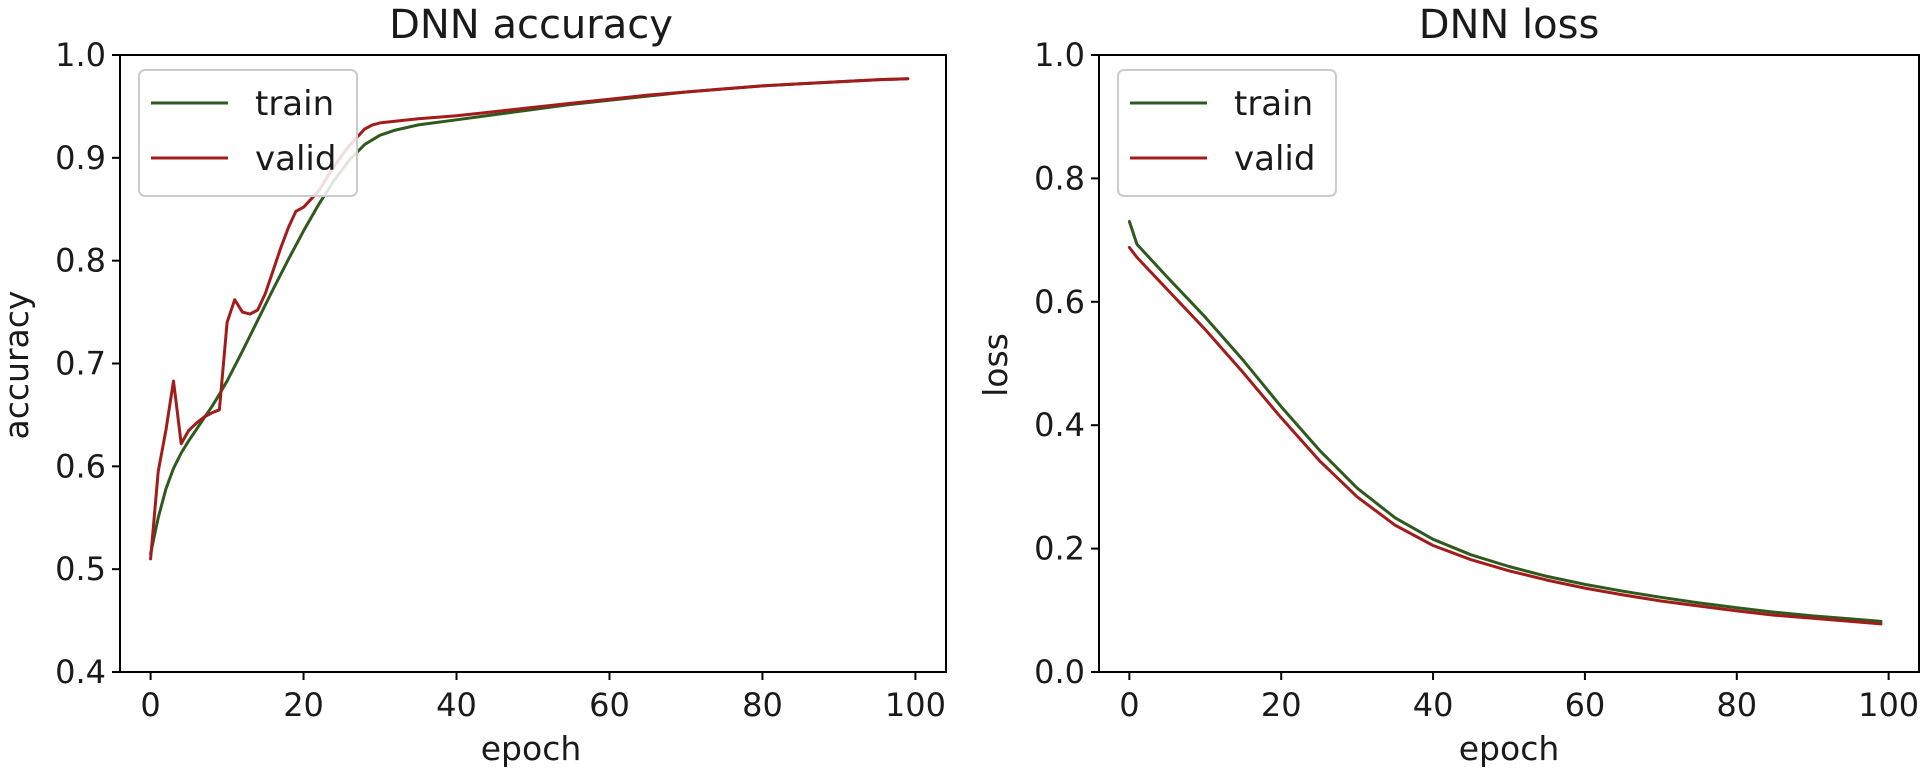 This screenshot has height=775, width=1932. I want to click on chart-title: DNN loss, so click(1509, 25).